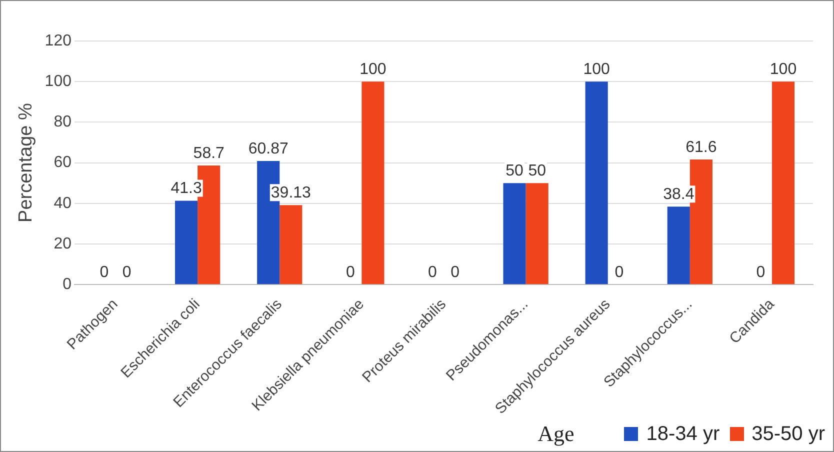  What do you see at coordinates (788, 434) in the screenshot?
I see `legend-label: 35-50 yr` at bounding box center [788, 434].